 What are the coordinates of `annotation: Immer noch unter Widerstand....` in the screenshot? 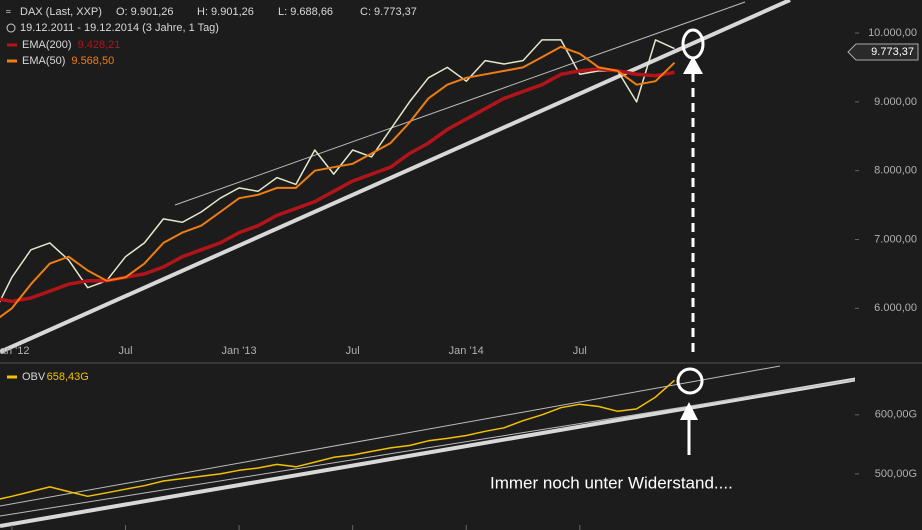 It's located at (611, 482).